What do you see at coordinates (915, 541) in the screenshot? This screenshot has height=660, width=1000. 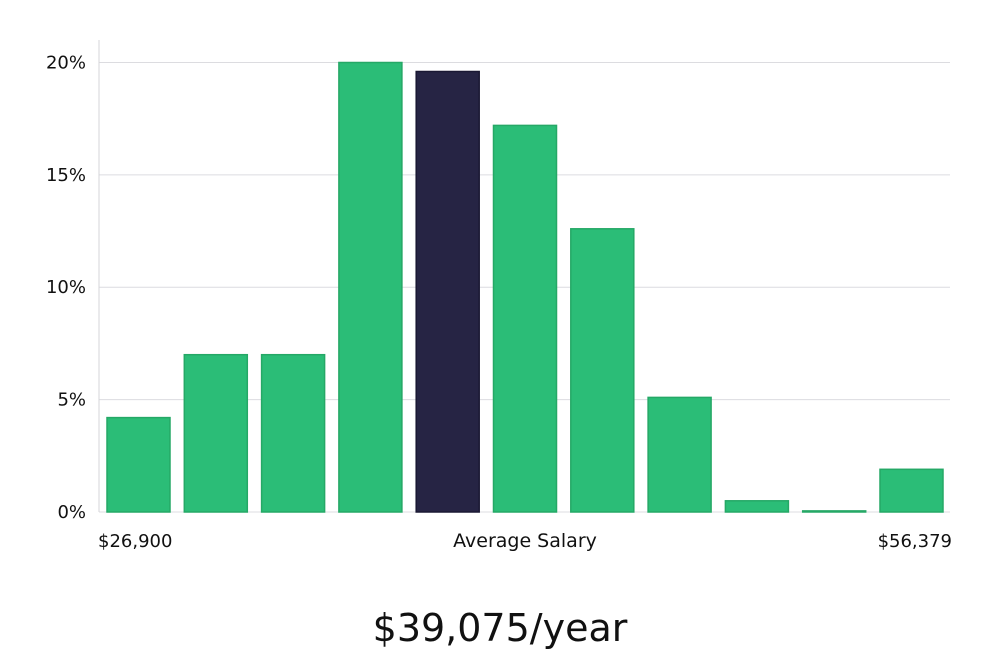 I see `x-max-label: $56,379` at bounding box center [915, 541].